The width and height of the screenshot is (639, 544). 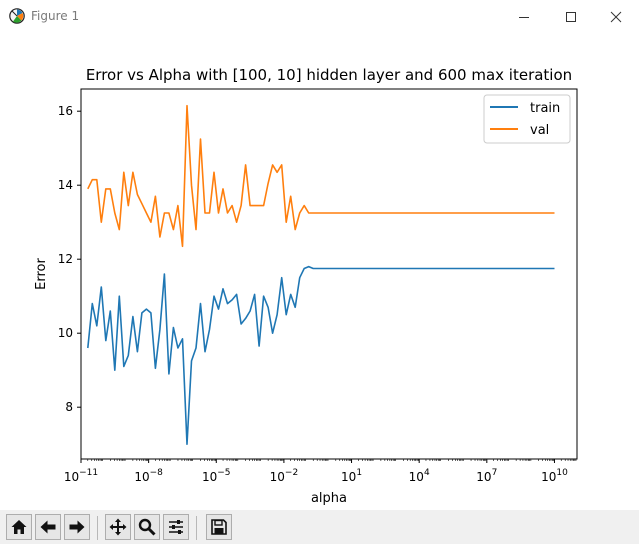 I want to click on save-icon, so click(x=219, y=527).